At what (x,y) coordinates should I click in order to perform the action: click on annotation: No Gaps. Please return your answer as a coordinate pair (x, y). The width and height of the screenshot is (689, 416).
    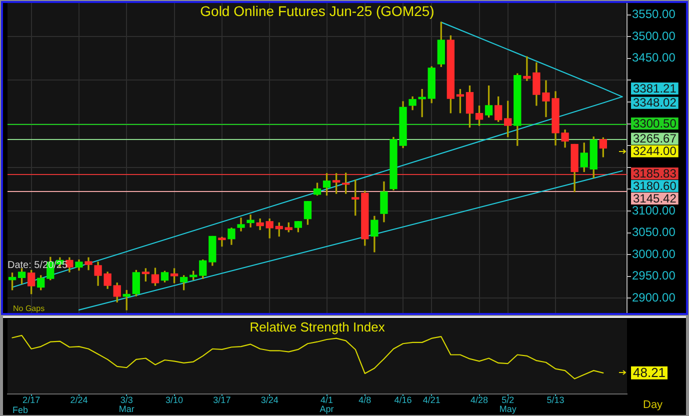
    Looking at the image, I should click on (29, 308).